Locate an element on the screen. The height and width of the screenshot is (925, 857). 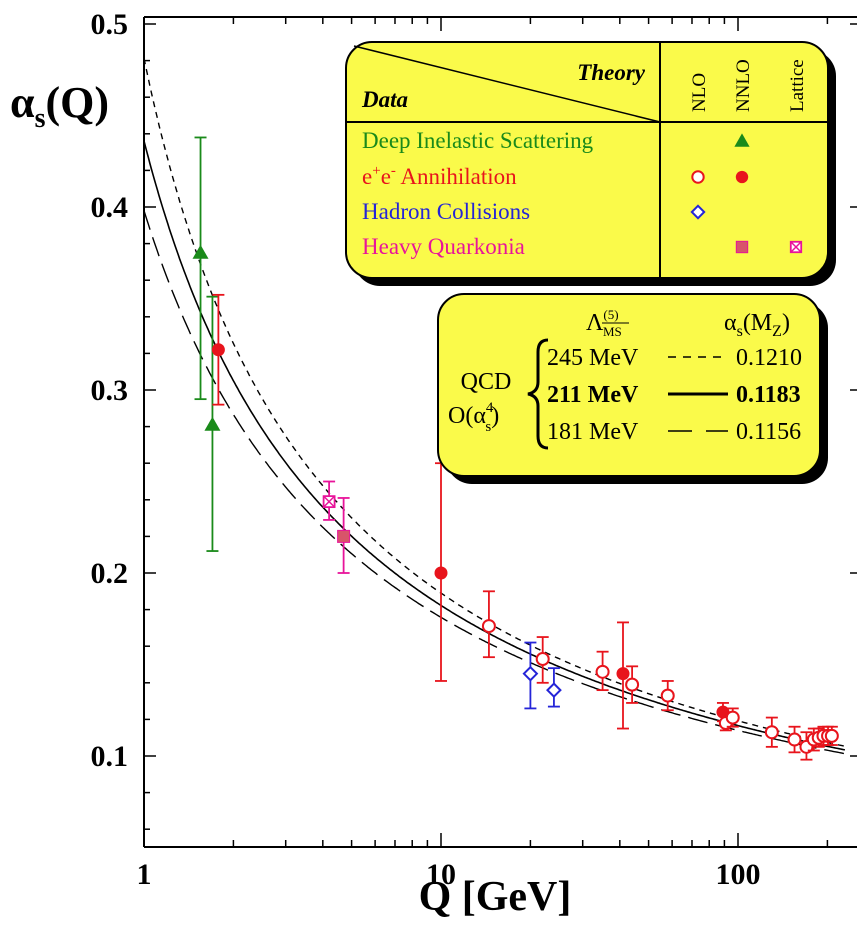
y-tick-labels: 0.1 0.2 0.3 0.4 0.5 is located at coordinates (110, 390).